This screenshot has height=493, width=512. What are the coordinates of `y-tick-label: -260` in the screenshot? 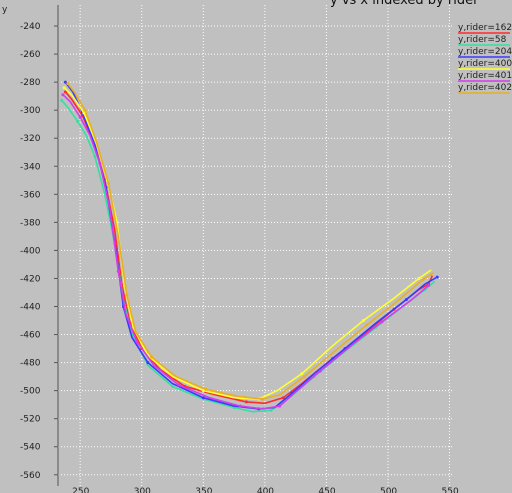 It's located at (30, 55).